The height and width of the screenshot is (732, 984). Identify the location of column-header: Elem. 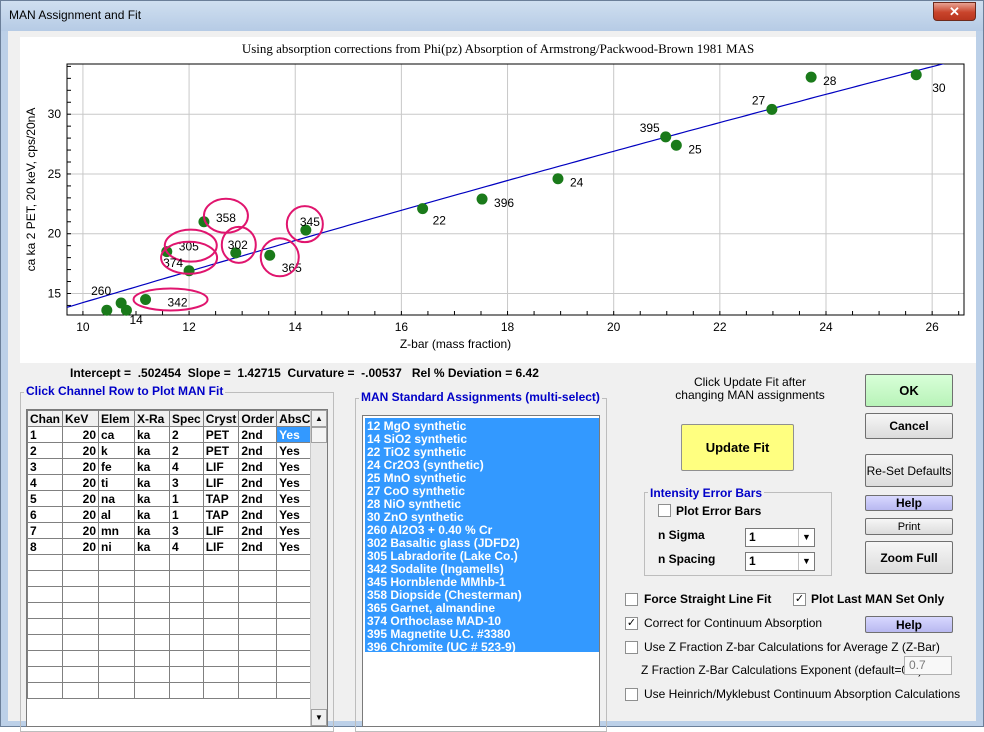
(116, 418).